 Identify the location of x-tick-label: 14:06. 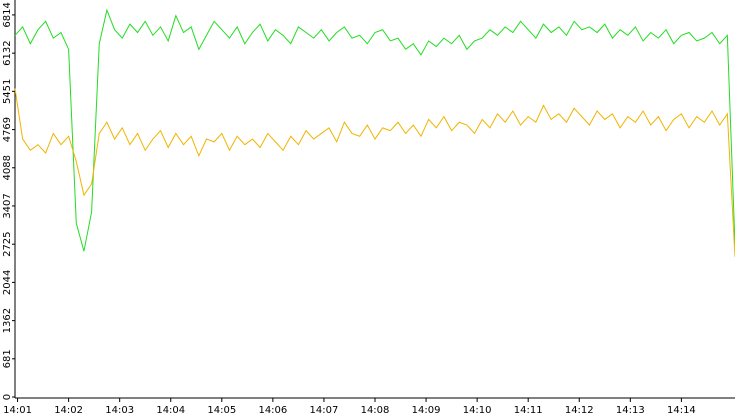
(272, 410).